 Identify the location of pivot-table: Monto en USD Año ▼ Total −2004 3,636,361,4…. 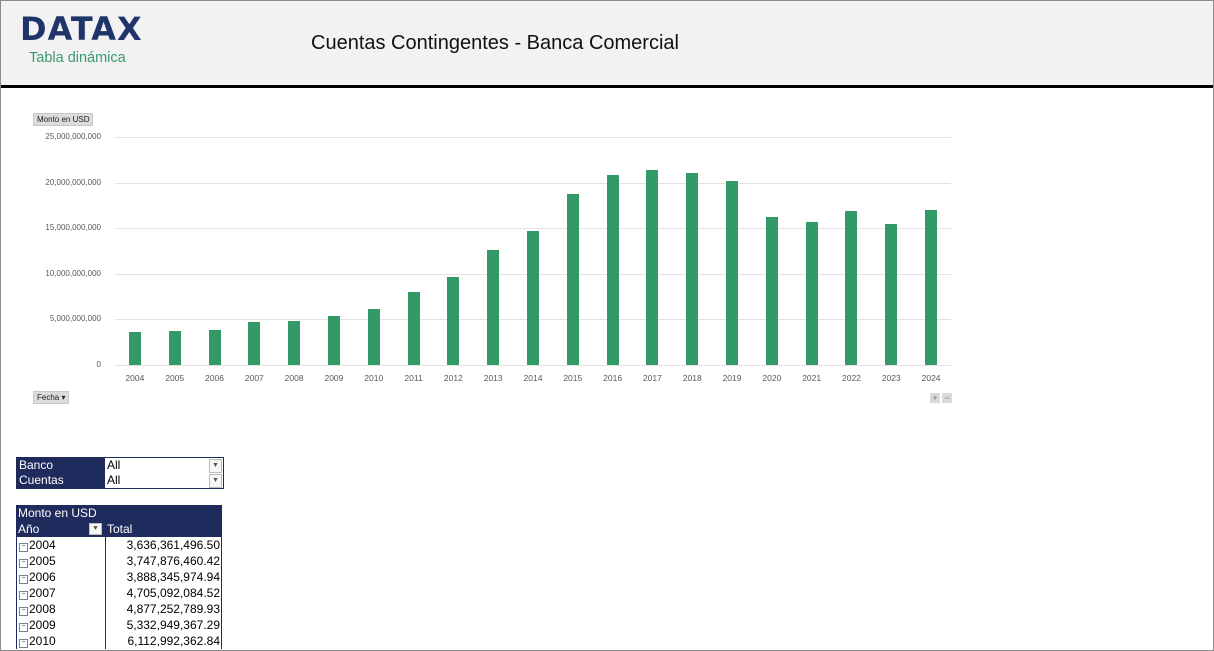
(119, 577).